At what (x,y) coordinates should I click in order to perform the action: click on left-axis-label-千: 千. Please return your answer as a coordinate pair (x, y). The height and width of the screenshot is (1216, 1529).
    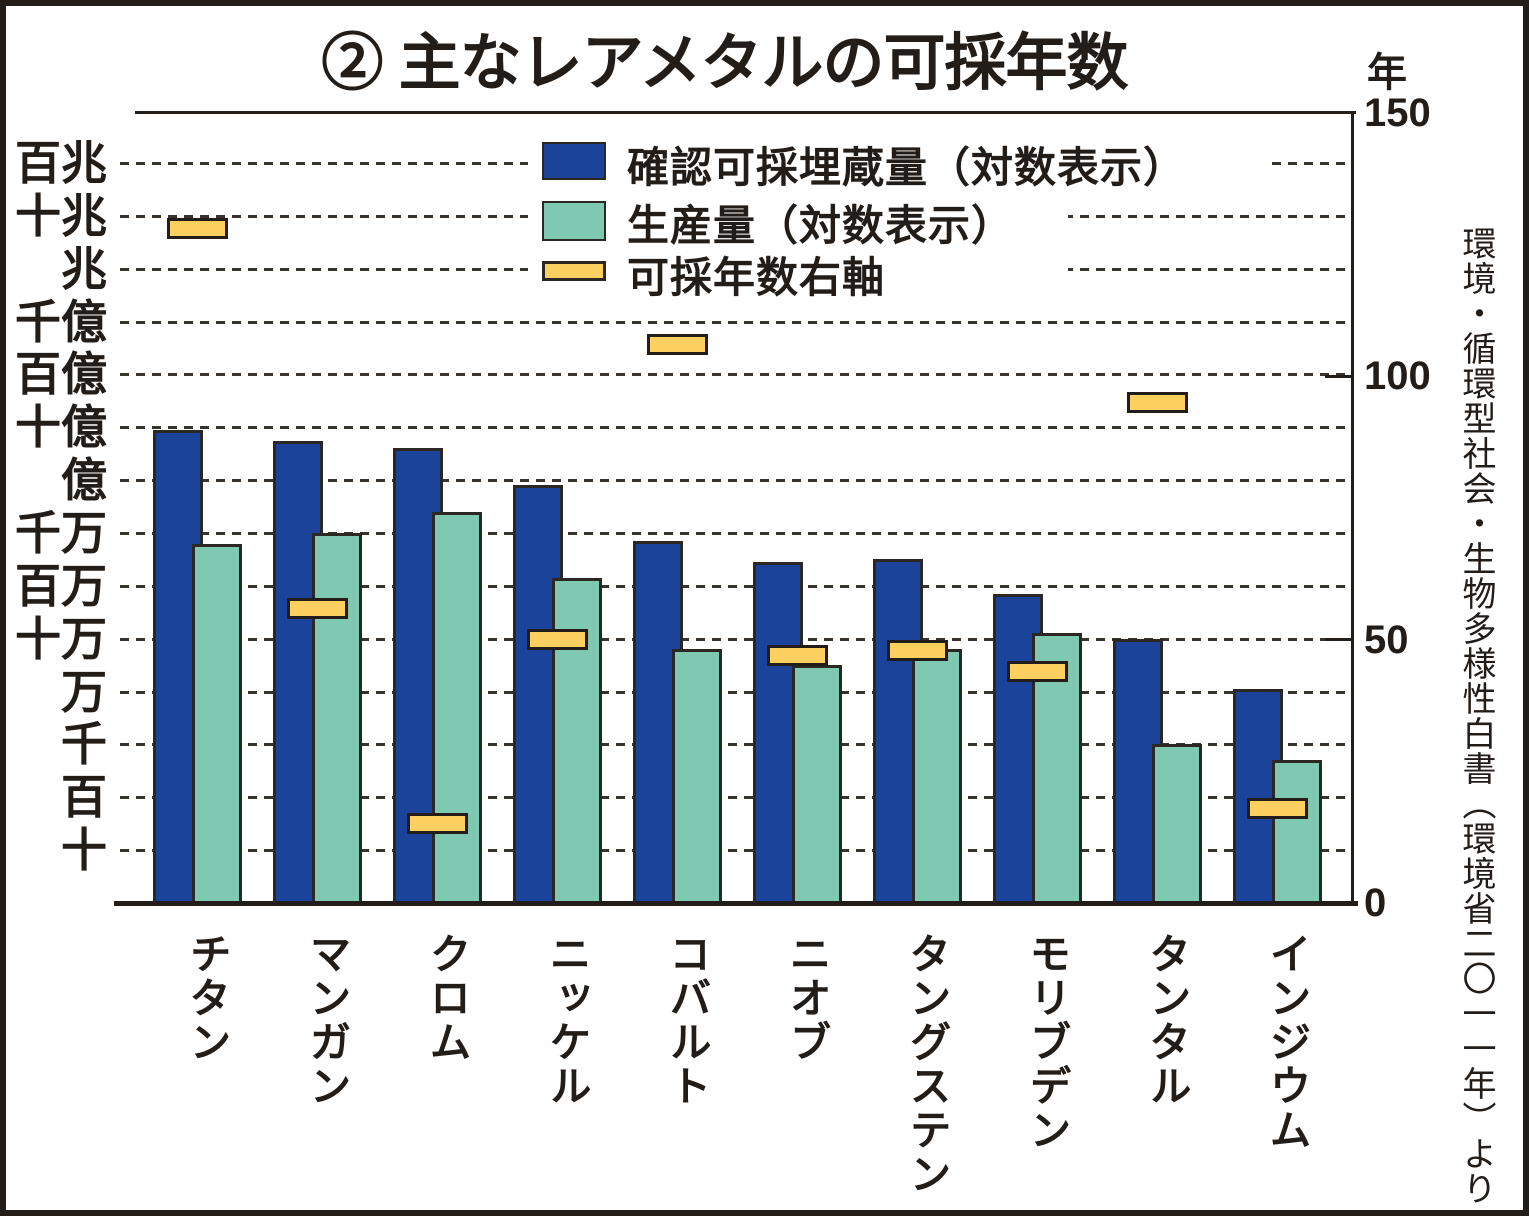
    Looking at the image, I should click on (84, 744).